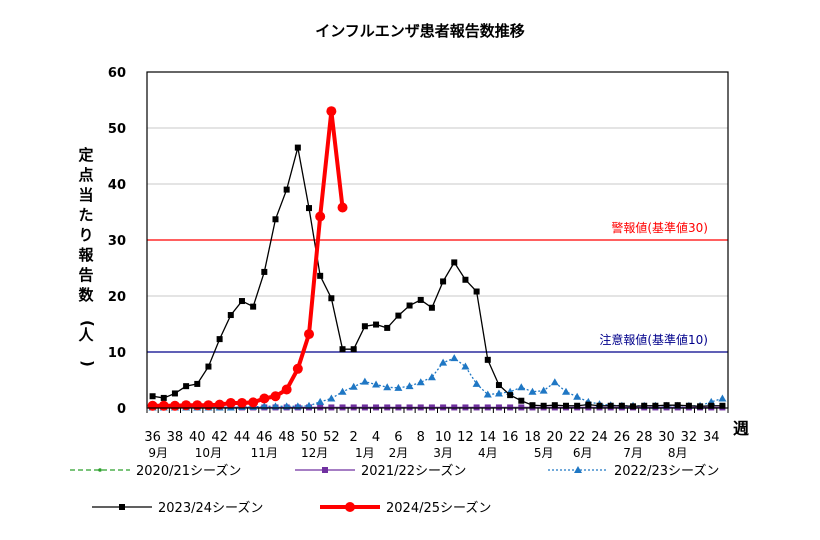 The width and height of the screenshot is (820, 540). Describe the element at coordinates (354, 437) in the screenshot. I see `x-tick-label: 2` at that location.